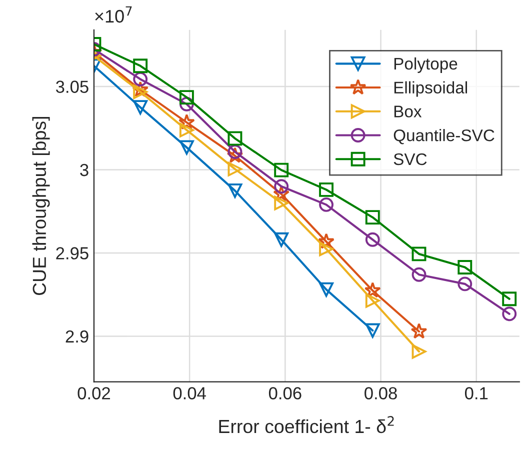  Describe the element at coordinates (94, 393) in the screenshot. I see `x-tick-label: 0.02` at that location.